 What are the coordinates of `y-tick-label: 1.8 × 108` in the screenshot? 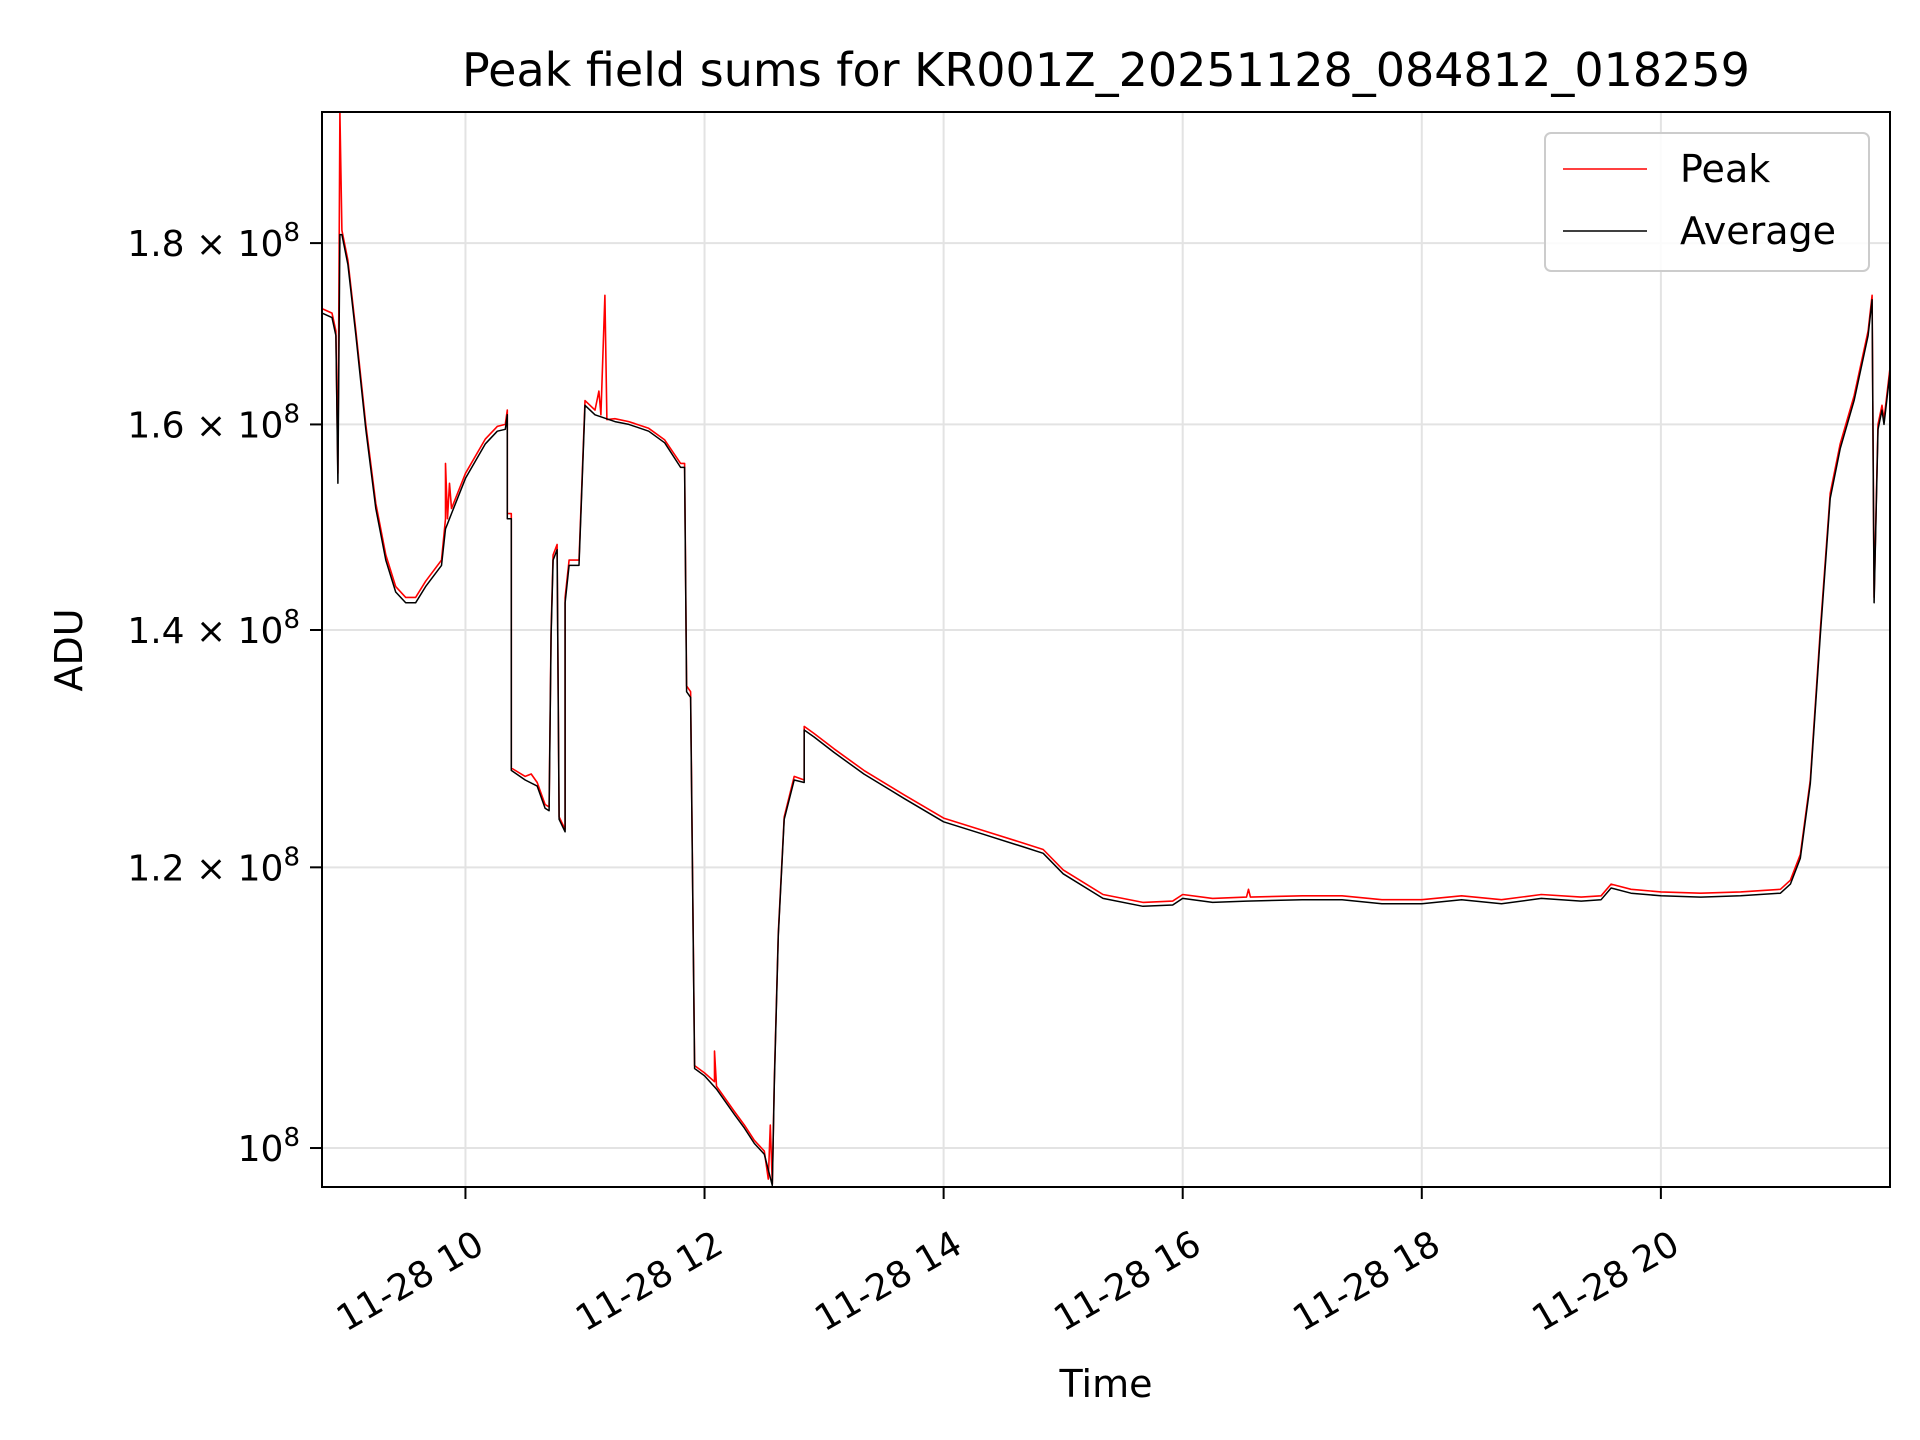 It's located at (213, 241).